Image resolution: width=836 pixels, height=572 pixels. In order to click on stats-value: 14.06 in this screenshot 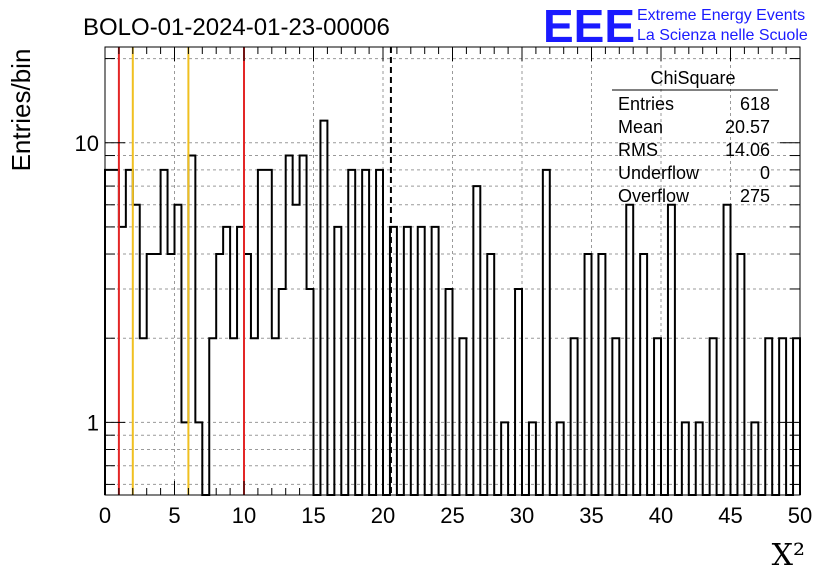, I will do `click(747, 150)`.